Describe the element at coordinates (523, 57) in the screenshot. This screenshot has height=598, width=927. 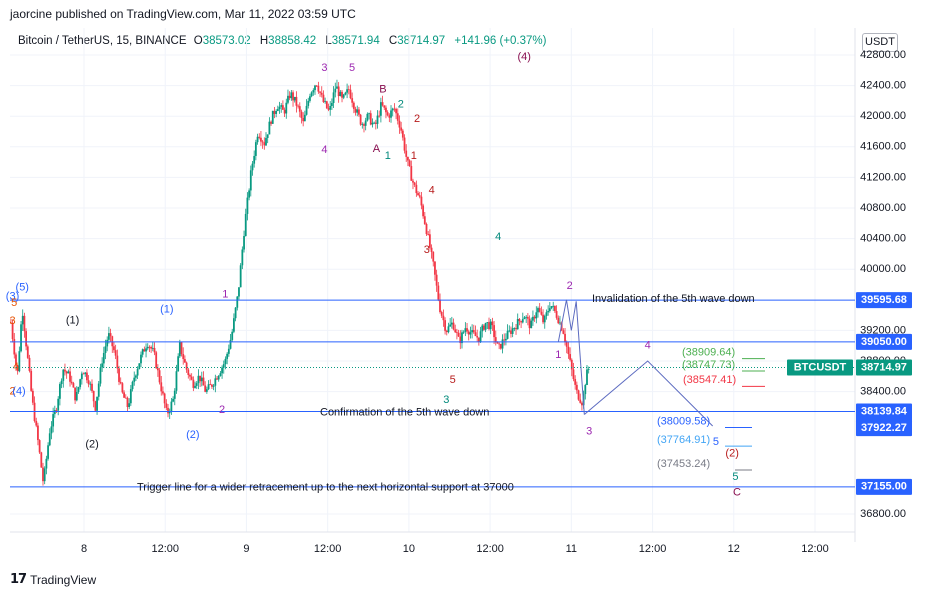
I see `wave-label: (4)` at that location.